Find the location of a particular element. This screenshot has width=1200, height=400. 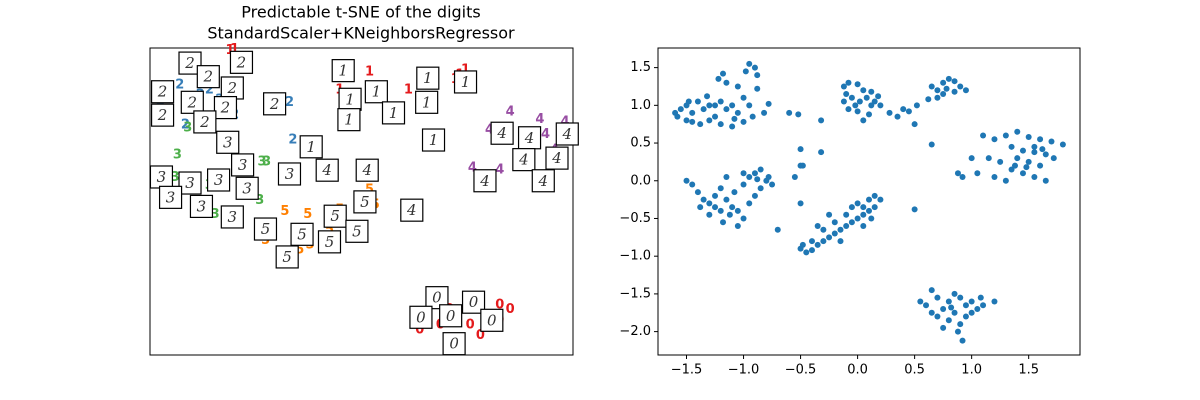

digit-thumbnail: 5 is located at coordinates (265, 229).